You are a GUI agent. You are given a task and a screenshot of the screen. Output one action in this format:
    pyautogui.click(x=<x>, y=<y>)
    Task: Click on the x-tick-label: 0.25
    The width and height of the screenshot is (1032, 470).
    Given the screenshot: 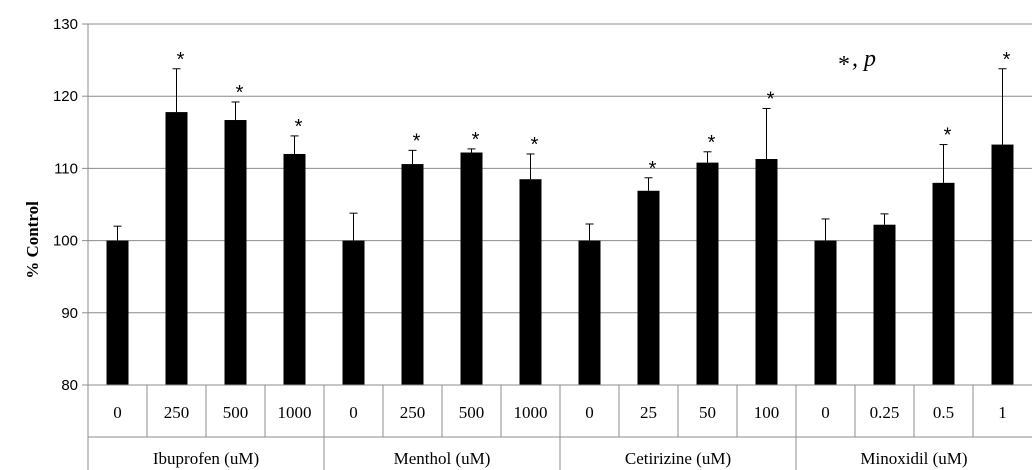 What is the action you would take?
    pyautogui.click(x=885, y=412)
    